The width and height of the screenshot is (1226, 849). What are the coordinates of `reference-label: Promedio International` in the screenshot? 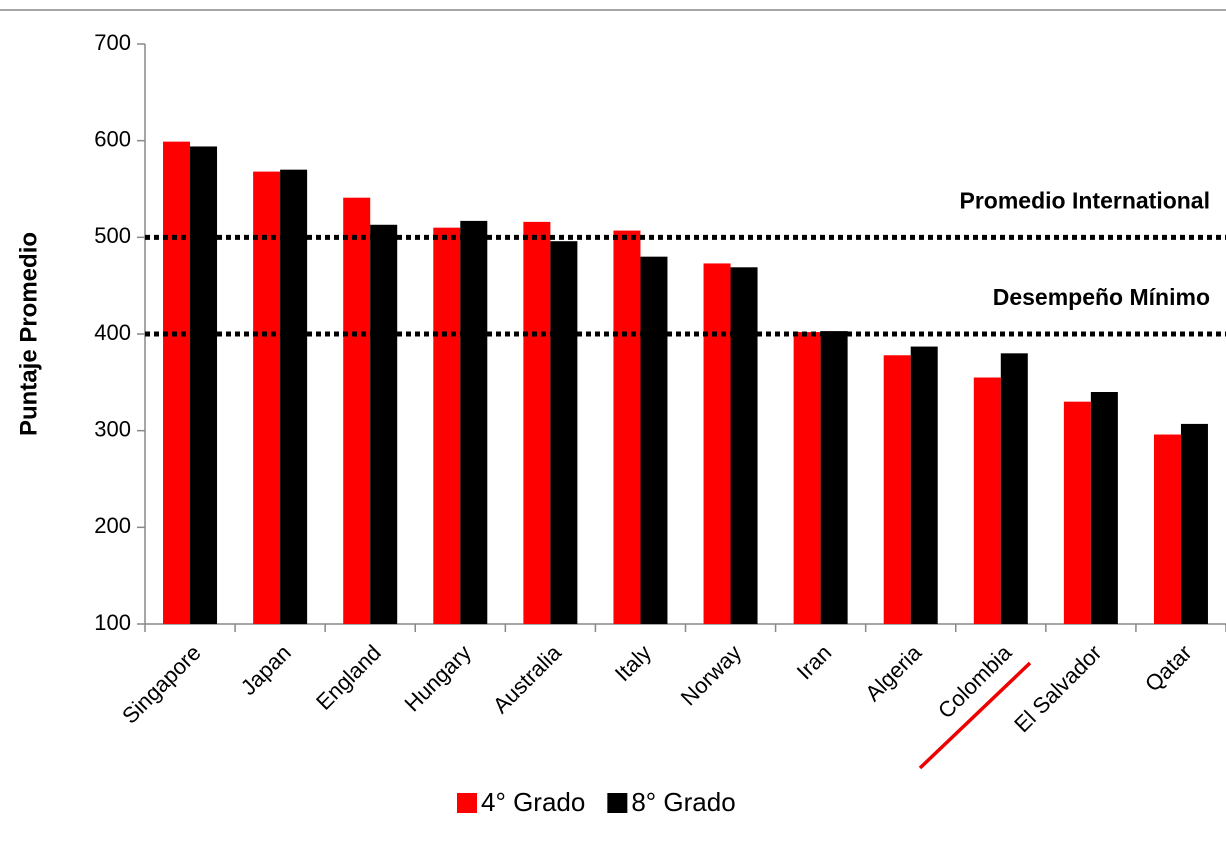 It's located at (1085, 200).